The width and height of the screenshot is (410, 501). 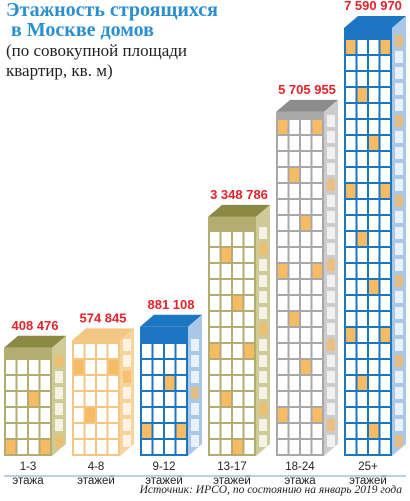 What do you see at coordinates (239, 194) in the screenshot?
I see `value-label: 3 348 786` at bounding box center [239, 194].